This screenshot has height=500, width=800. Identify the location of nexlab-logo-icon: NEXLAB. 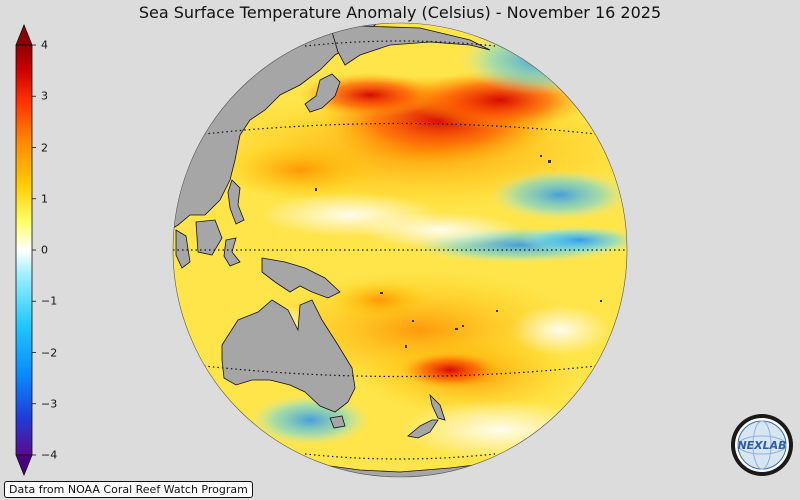
(762, 445).